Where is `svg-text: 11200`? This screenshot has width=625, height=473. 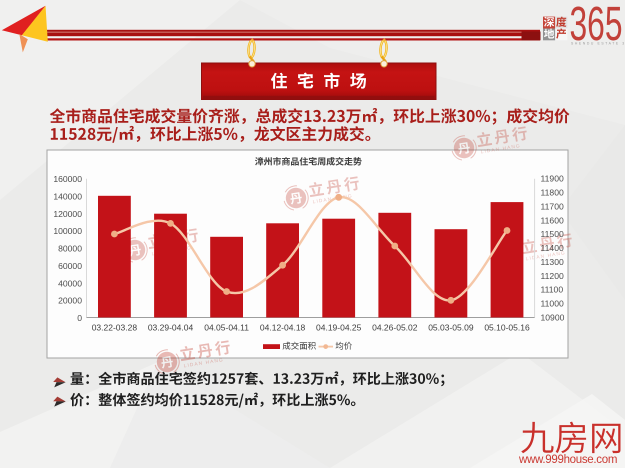 svg-text: 11200 is located at coordinates (552, 276).